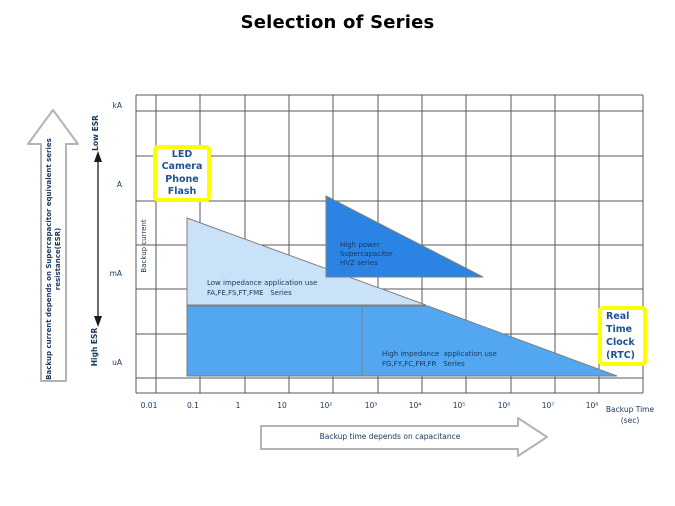 Image resolution: width=675 pixels, height=506 pixels. Describe the element at coordinates (630, 420) in the screenshot. I see `x-axis-title-line2: (sec)` at that location.